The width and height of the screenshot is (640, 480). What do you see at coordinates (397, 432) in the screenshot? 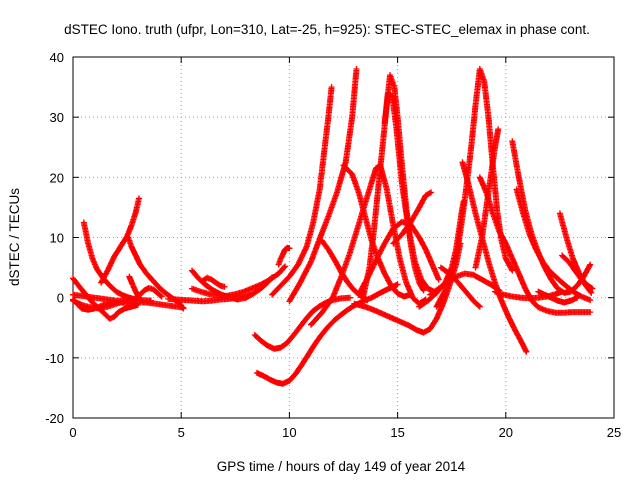
I see `x-tick-label: 15` at bounding box center [397, 432].